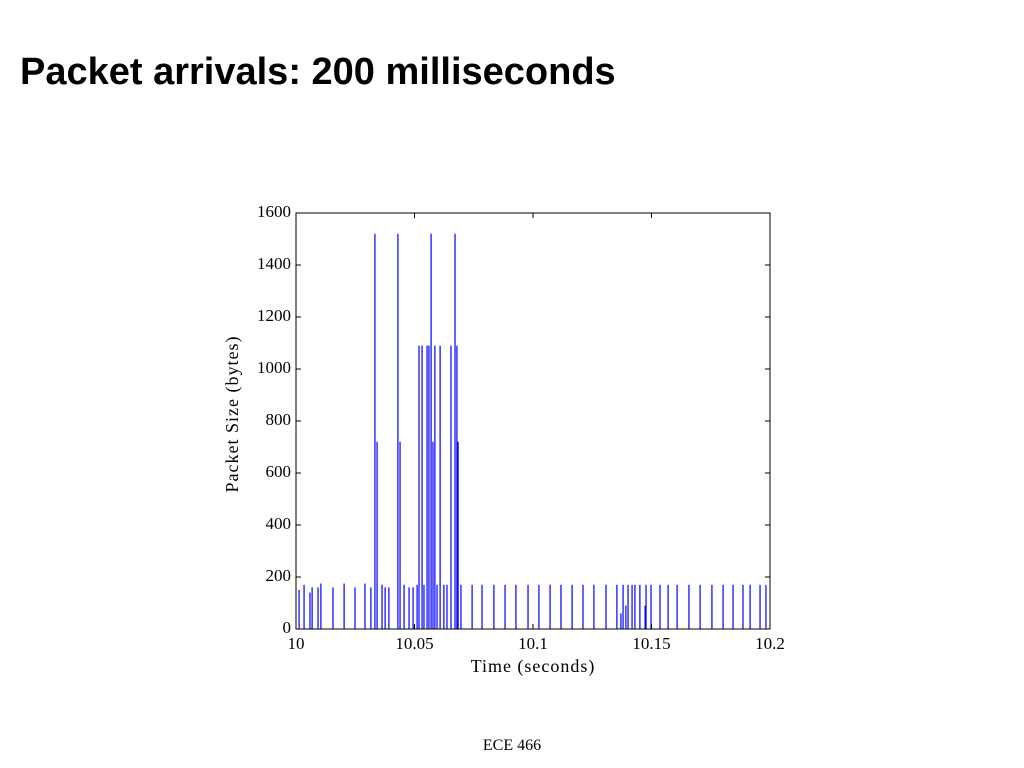 Image resolution: width=1024 pixels, height=768 pixels. Describe the element at coordinates (274, 211) in the screenshot. I see `y-tick-label: 1600` at that location.